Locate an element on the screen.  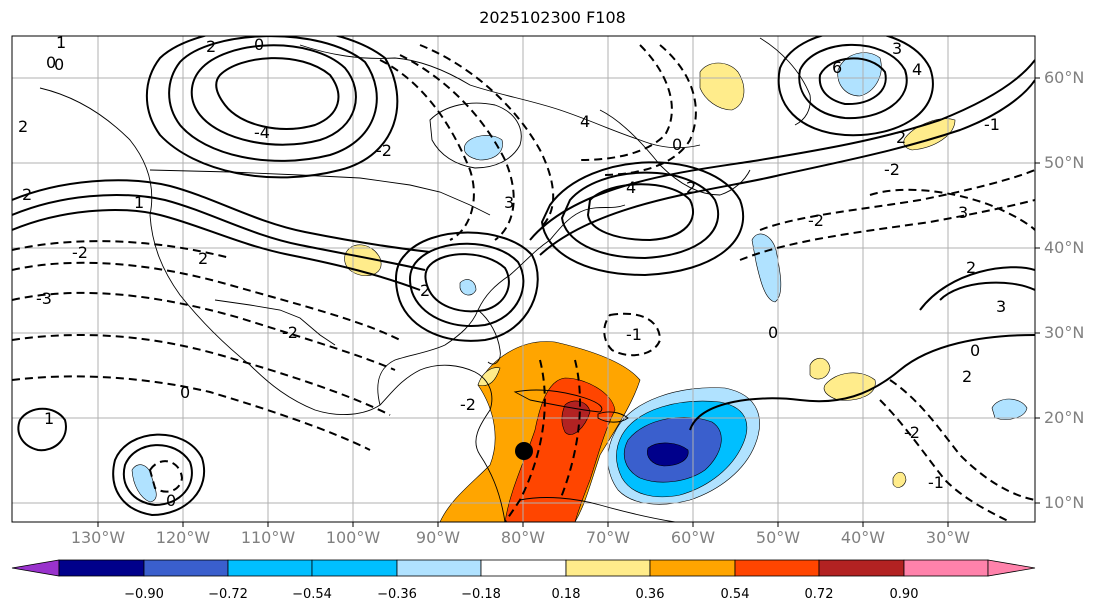
colorbar-tick-label: 0.72 is located at coordinates (819, 594).